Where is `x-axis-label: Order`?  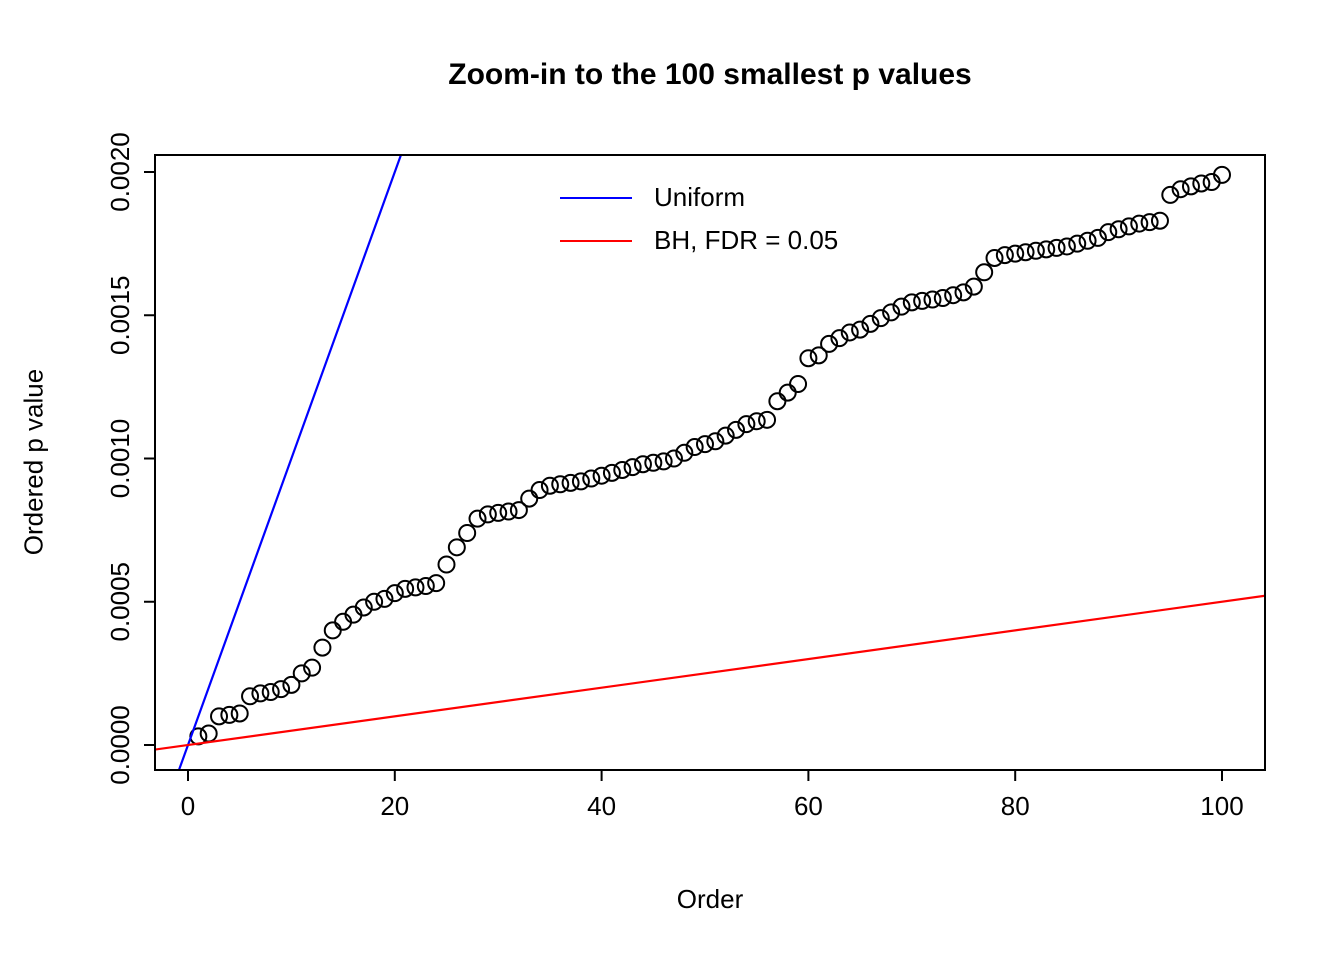 x-axis-label: Order is located at coordinates (710, 899).